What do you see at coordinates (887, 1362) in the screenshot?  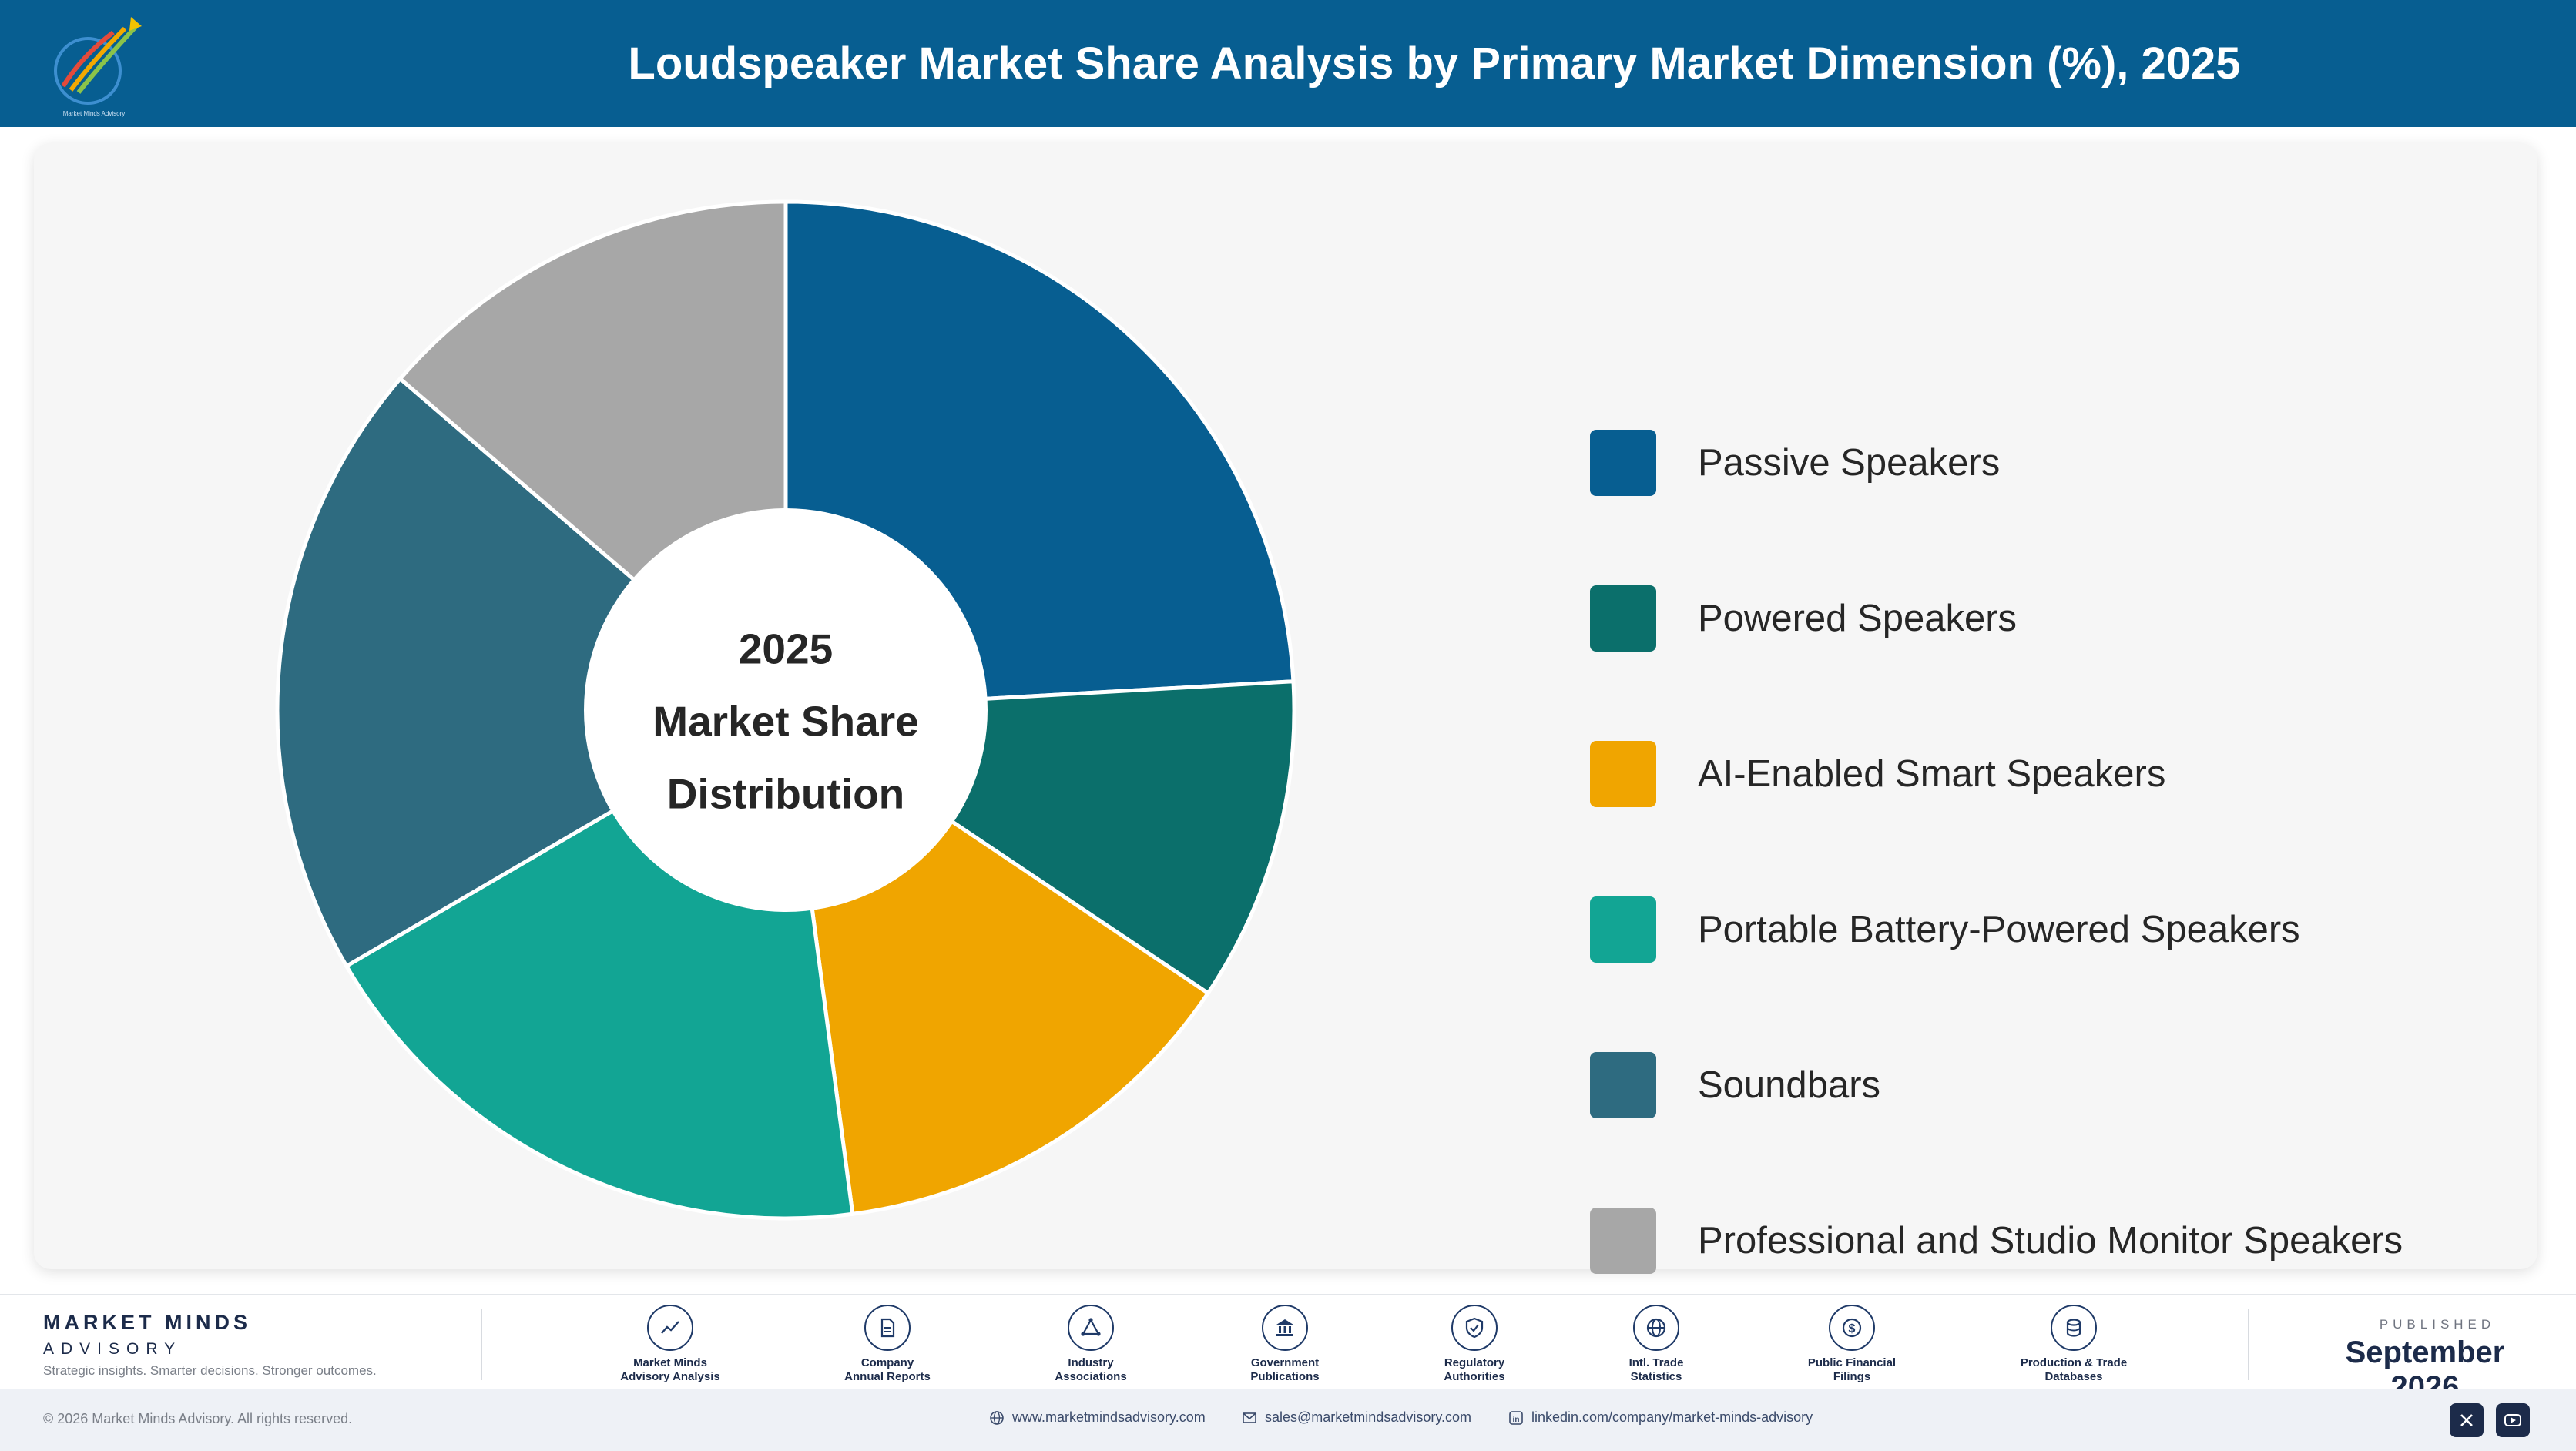 I see `source-label-line1: Company` at bounding box center [887, 1362].